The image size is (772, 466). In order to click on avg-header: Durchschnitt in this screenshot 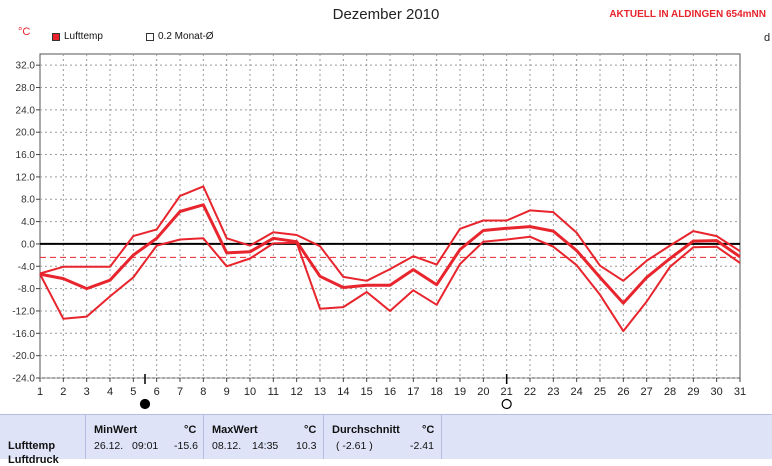, I will do `click(366, 430)`.